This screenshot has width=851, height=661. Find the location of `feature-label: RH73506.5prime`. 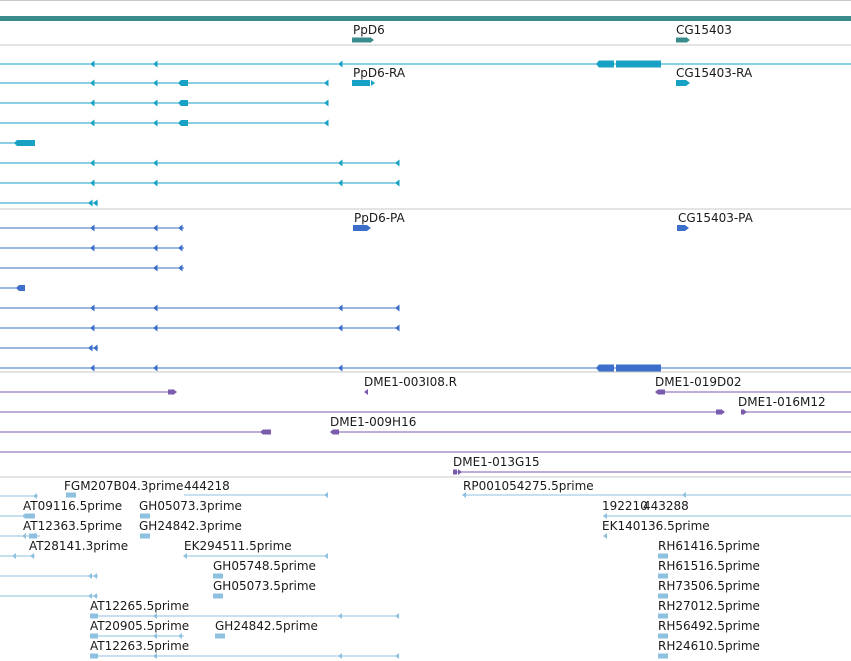

feature-label: RH73506.5prime is located at coordinates (709, 586).